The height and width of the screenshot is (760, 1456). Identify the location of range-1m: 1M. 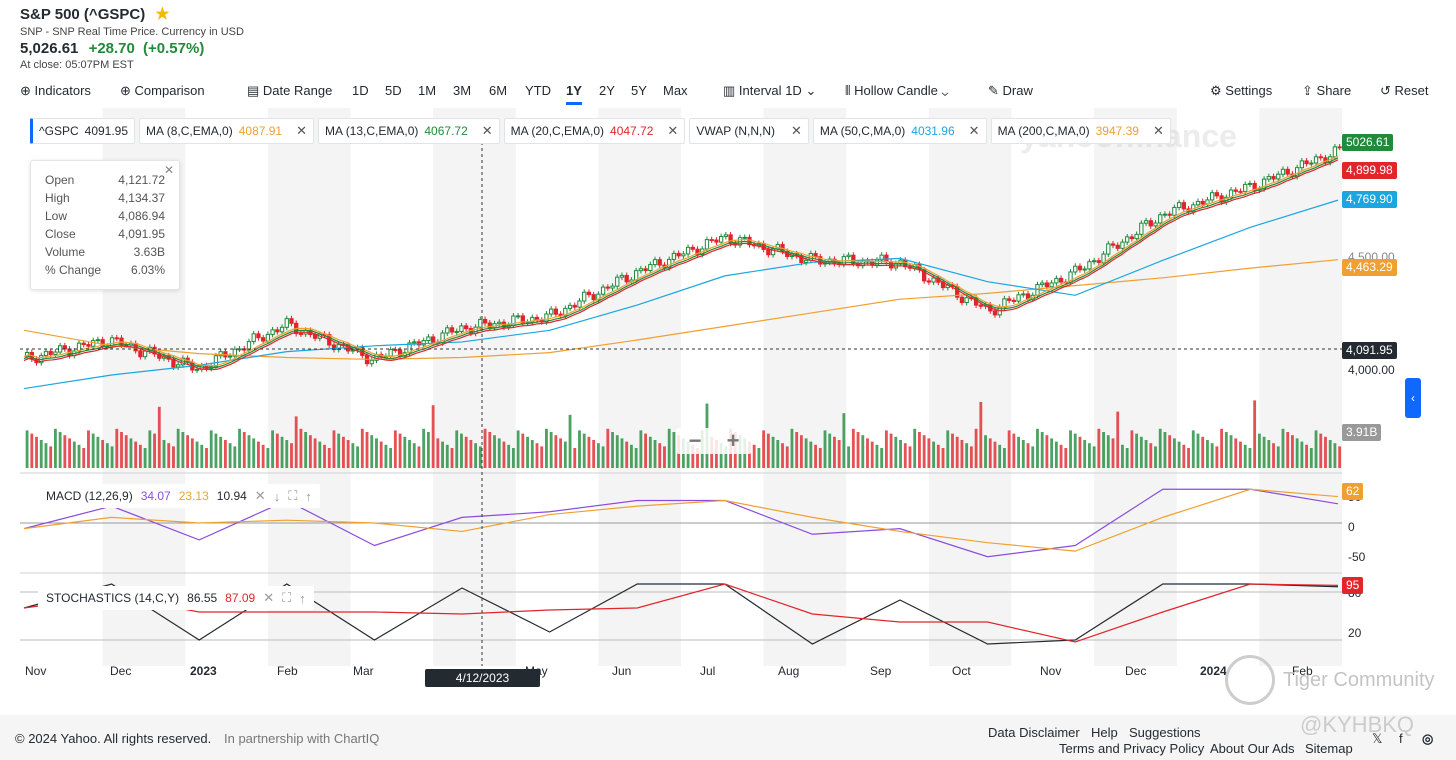
(427, 90).